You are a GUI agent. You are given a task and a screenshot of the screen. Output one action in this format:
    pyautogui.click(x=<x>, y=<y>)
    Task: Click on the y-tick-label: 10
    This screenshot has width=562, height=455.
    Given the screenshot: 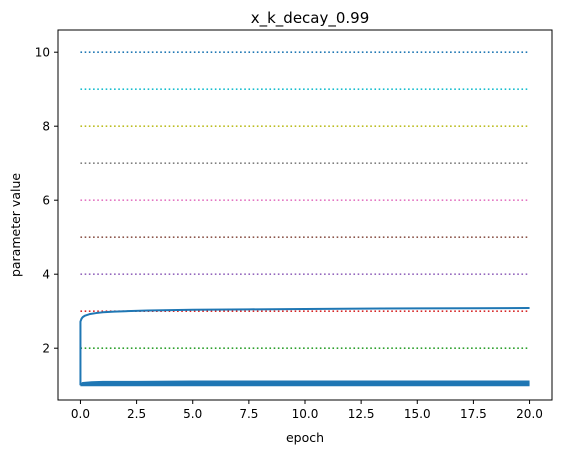 What is the action you would take?
    pyautogui.click(x=42, y=53)
    